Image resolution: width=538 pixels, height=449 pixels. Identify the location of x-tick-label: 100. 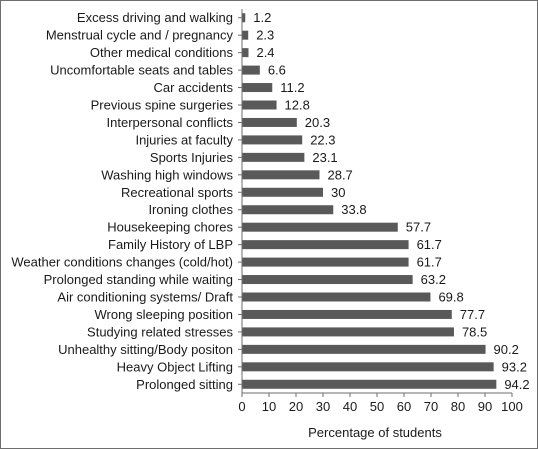
(512, 406).